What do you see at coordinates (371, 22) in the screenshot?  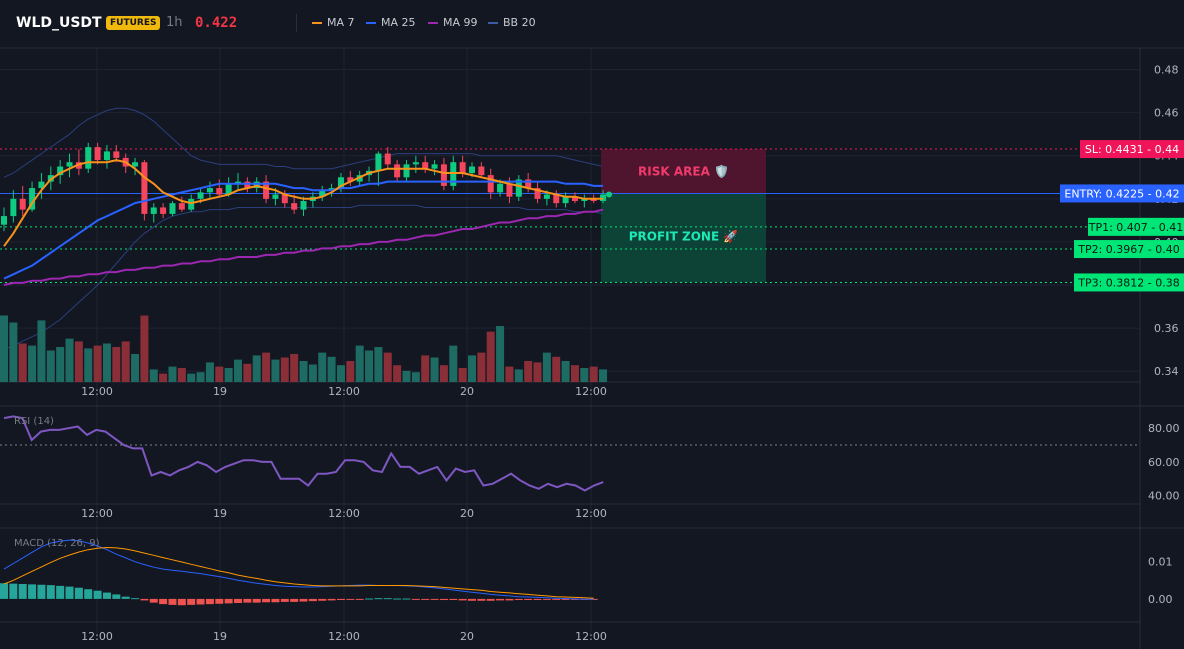 I see `ma25-swatch` at bounding box center [371, 22].